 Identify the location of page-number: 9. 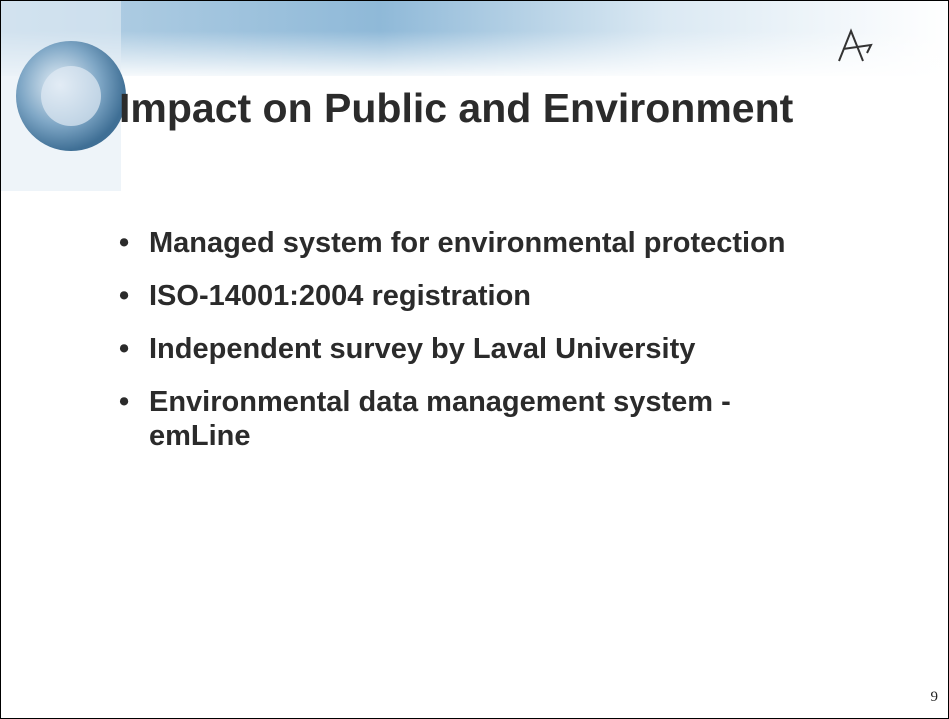
(934, 697).